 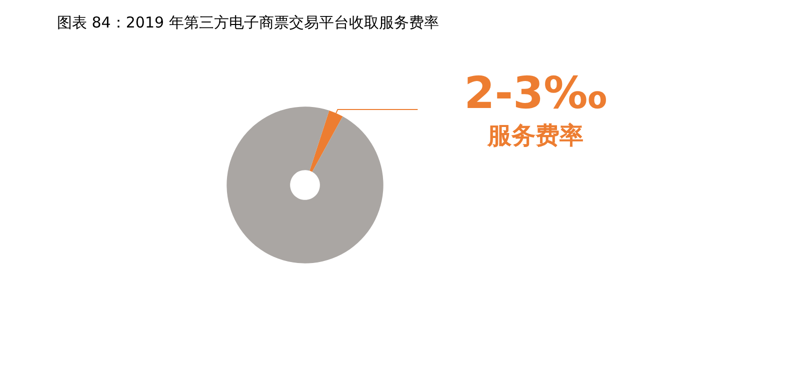 What do you see at coordinates (536, 93) in the screenshot?
I see `data-label: 2-3‰` at bounding box center [536, 93].